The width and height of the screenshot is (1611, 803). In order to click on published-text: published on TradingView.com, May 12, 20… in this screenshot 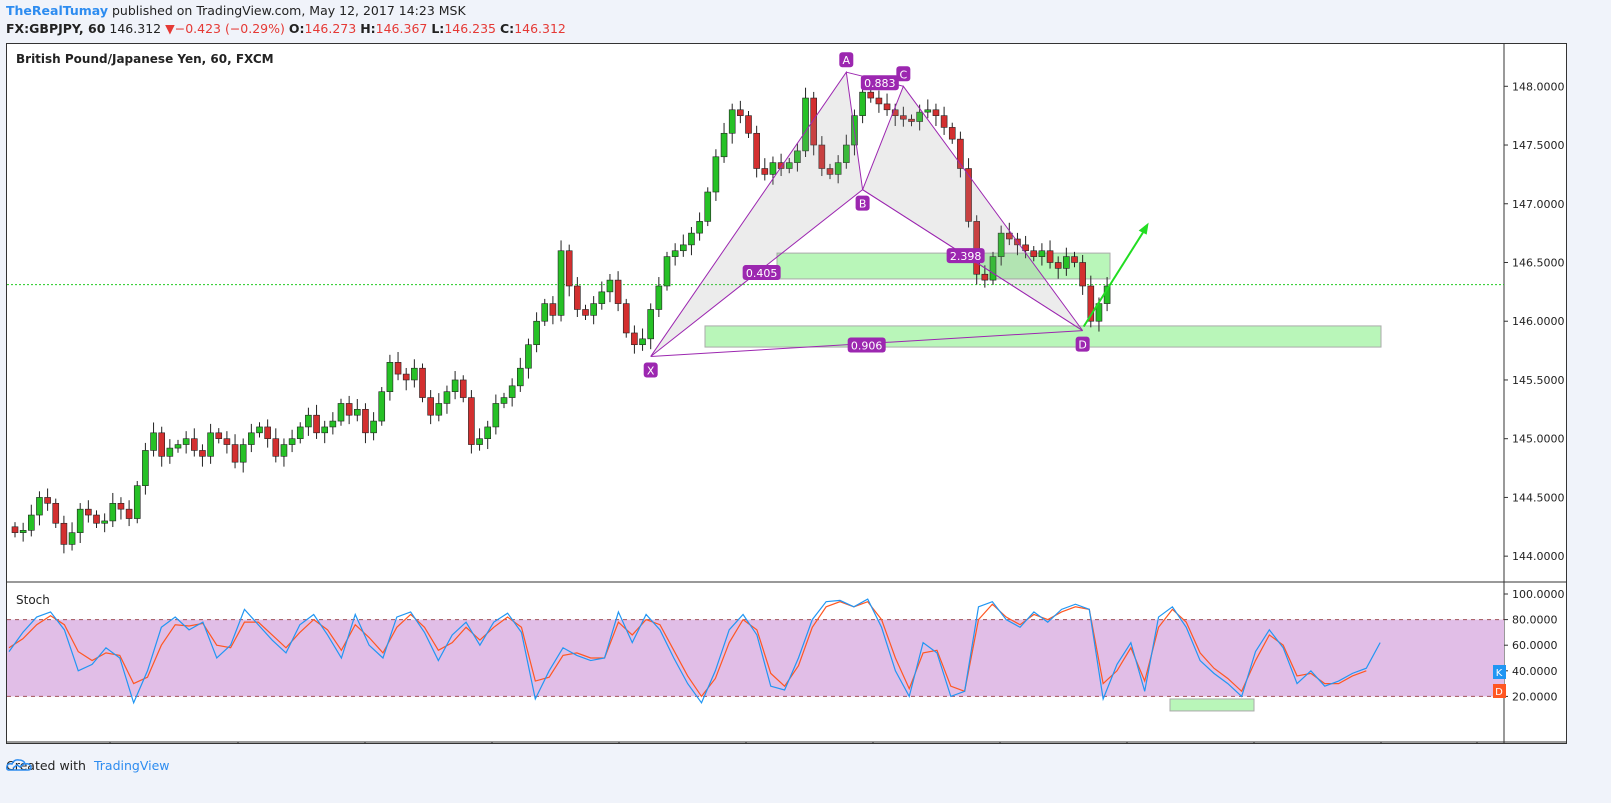, I will do `click(289, 10)`.